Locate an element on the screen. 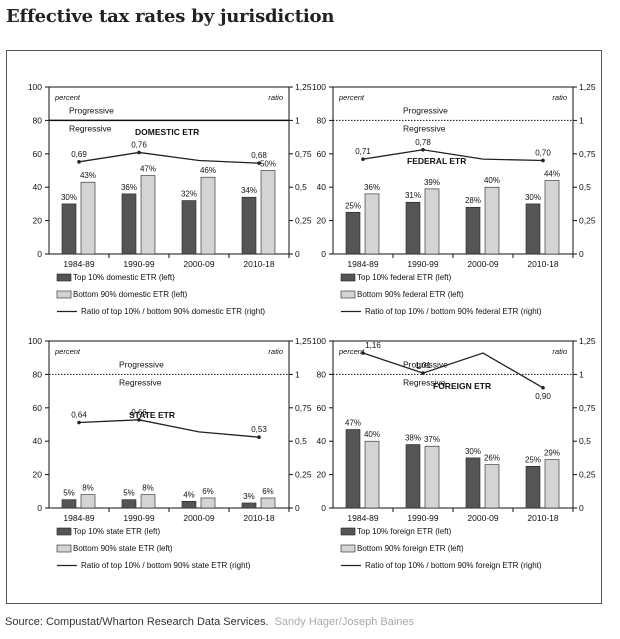 The image size is (620, 639). bar-data-label: 30% is located at coordinates (69, 197).